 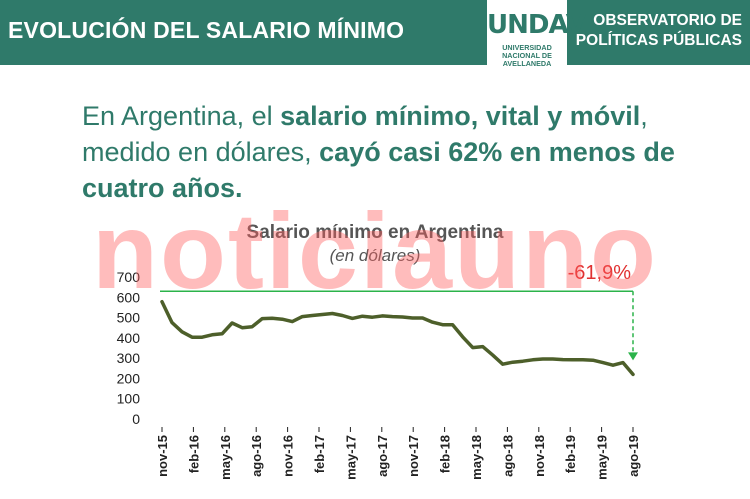 I want to click on x-tick-label: may-16, so click(x=225, y=457).